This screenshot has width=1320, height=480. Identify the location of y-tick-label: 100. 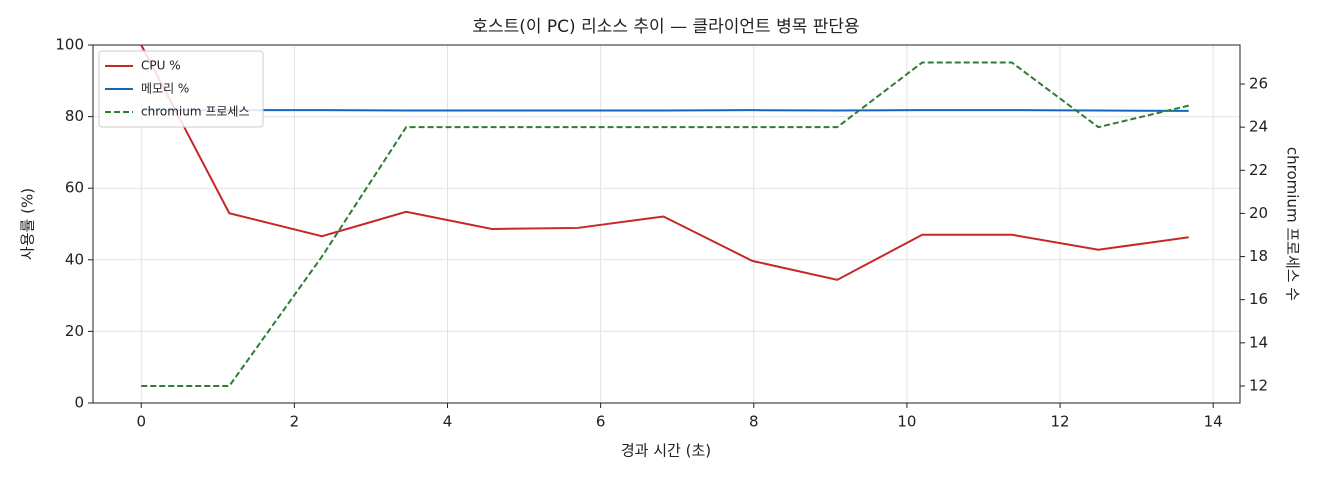
(69, 45).